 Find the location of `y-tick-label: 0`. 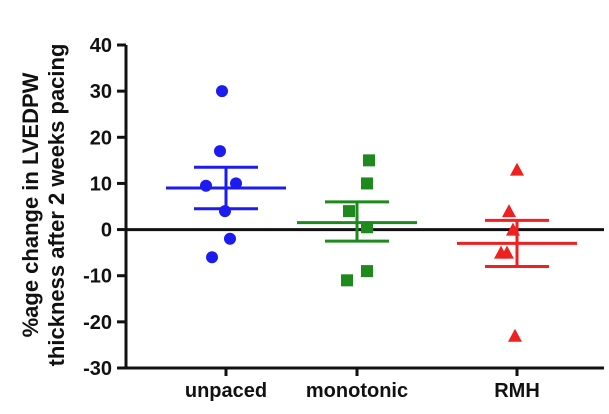

y-tick-label: 0 is located at coordinates (106, 231).